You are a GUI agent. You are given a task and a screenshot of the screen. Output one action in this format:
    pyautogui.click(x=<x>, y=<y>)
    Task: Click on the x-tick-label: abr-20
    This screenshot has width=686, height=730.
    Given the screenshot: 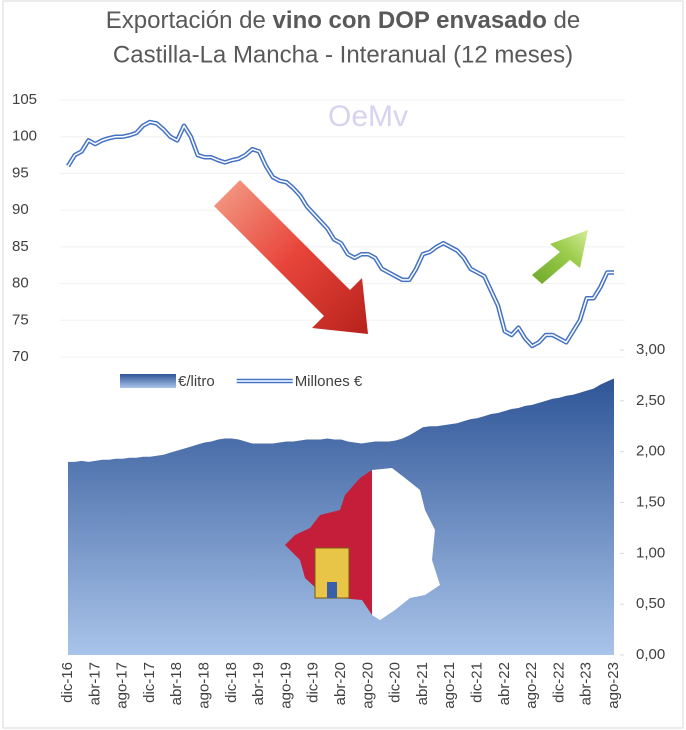 What is the action you would take?
    pyautogui.click(x=340, y=683)
    